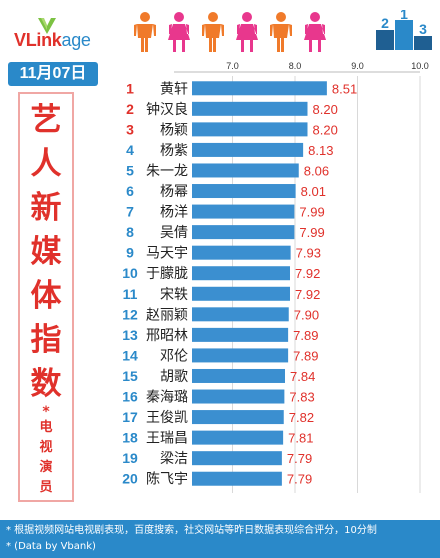  What do you see at coordinates (130, 150) in the screenshot?
I see `rank-label: 4` at bounding box center [130, 150].